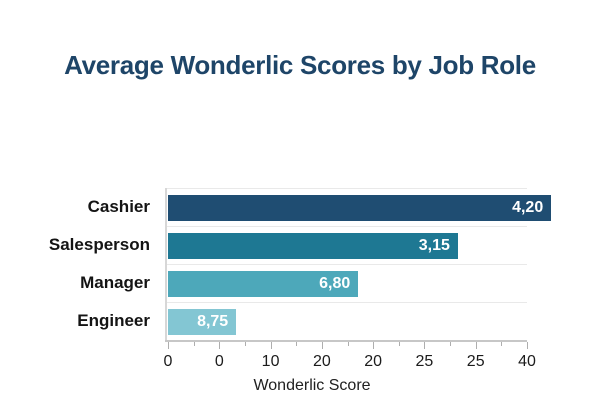 The image size is (600, 420). What do you see at coordinates (270, 361) in the screenshot?
I see `x-tick-label: 10` at bounding box center [270, 361].